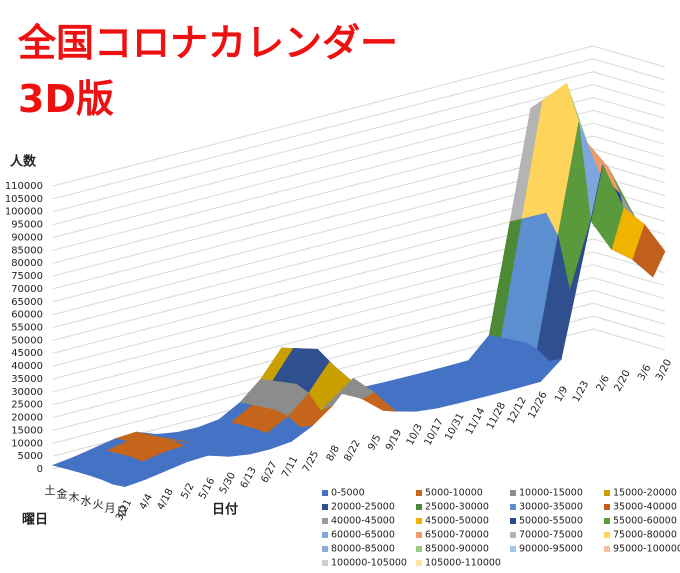  What do you see at coordinates (27, 263) in the screenshot?
I see `y-tick-label: 80000` at bounding box center [27, 263].